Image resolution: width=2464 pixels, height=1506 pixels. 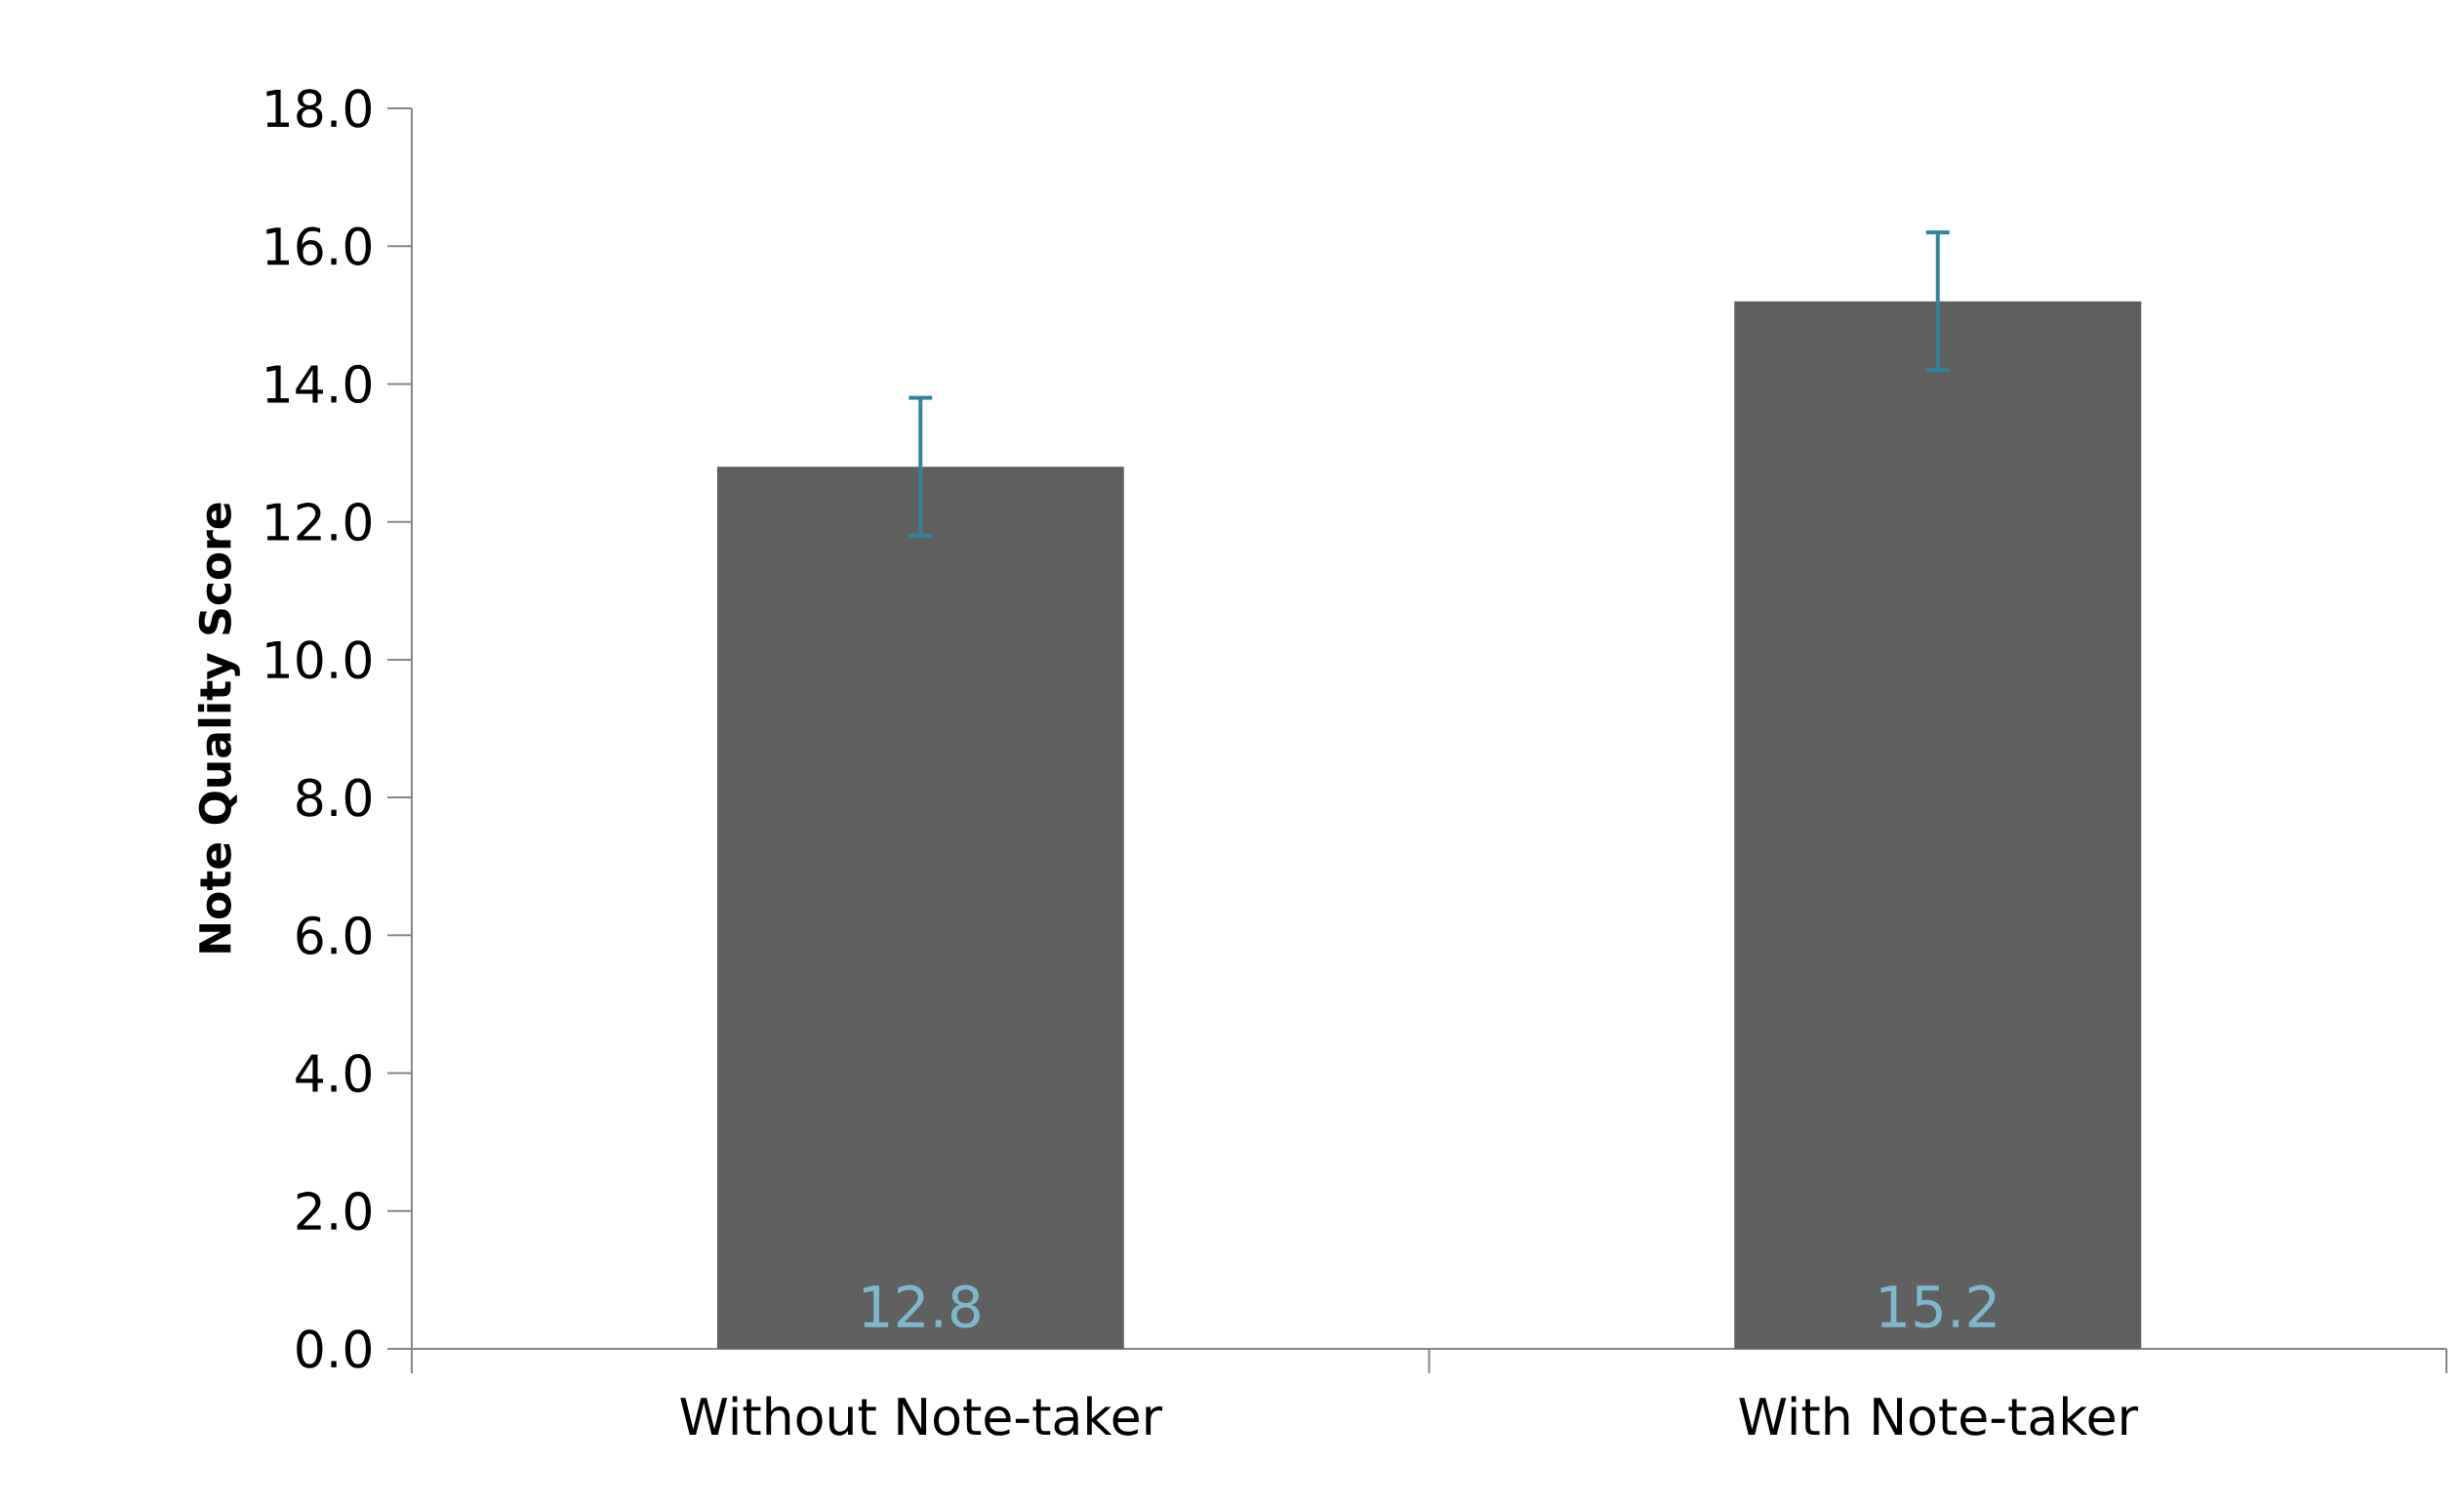 What do you see at coordinates (334, 1073) in the screenshot?
I see `y-tick-label: 4.0` at bounding box center [334, 1073].